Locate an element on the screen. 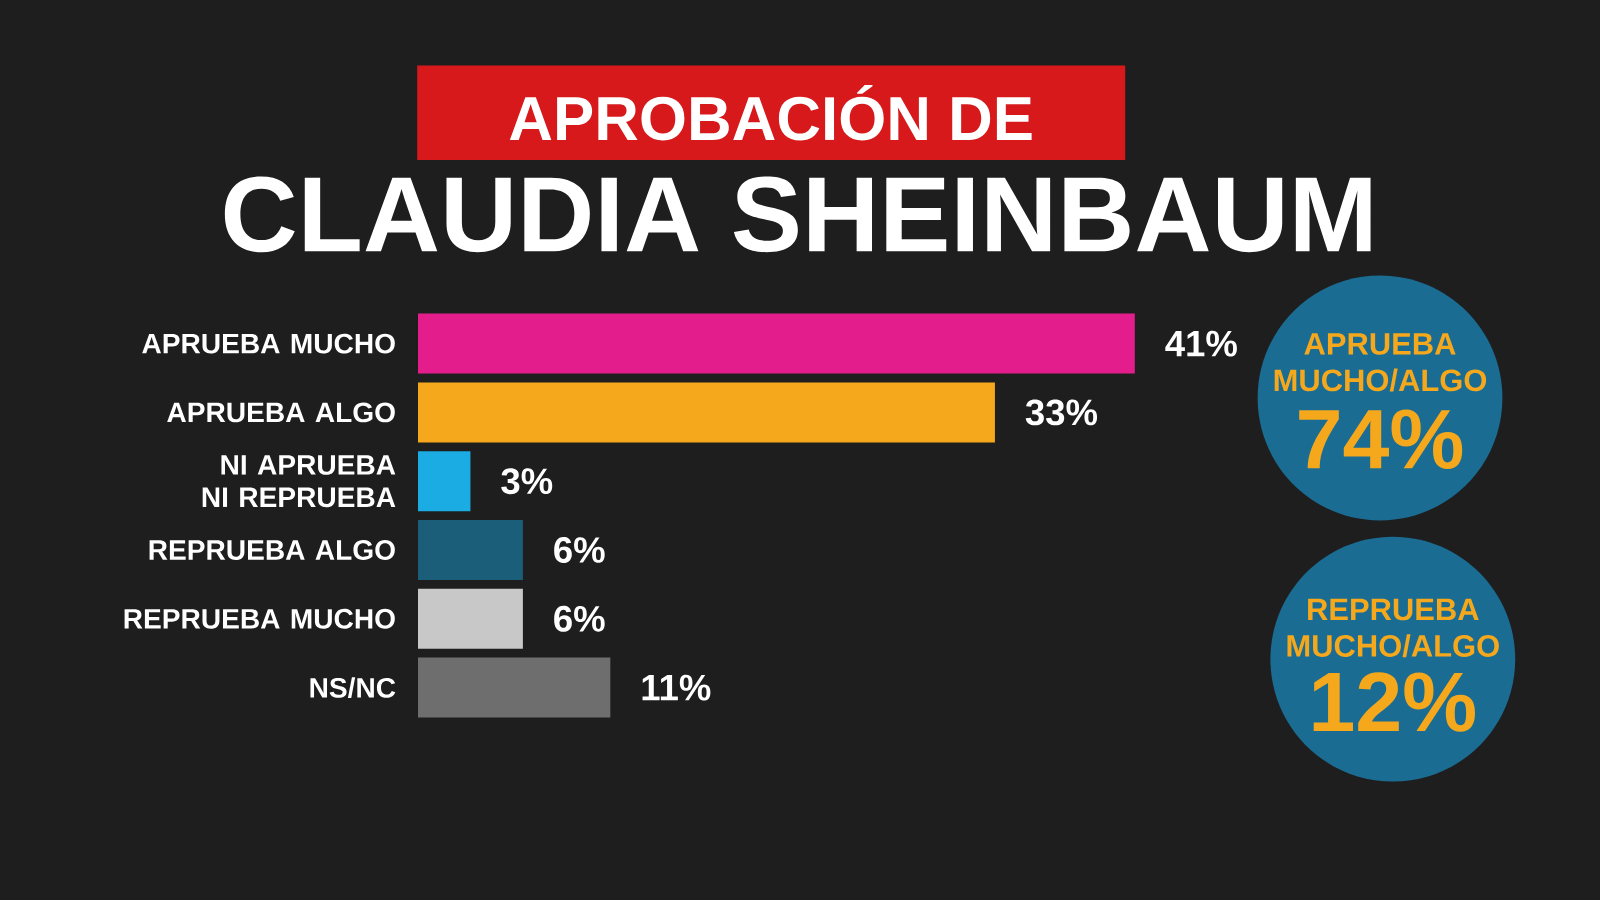 The width and height of the screenshot is (1600, 900). text: REPRUEBA MUCHO/ALGO is located at coordinates (1393, 628).